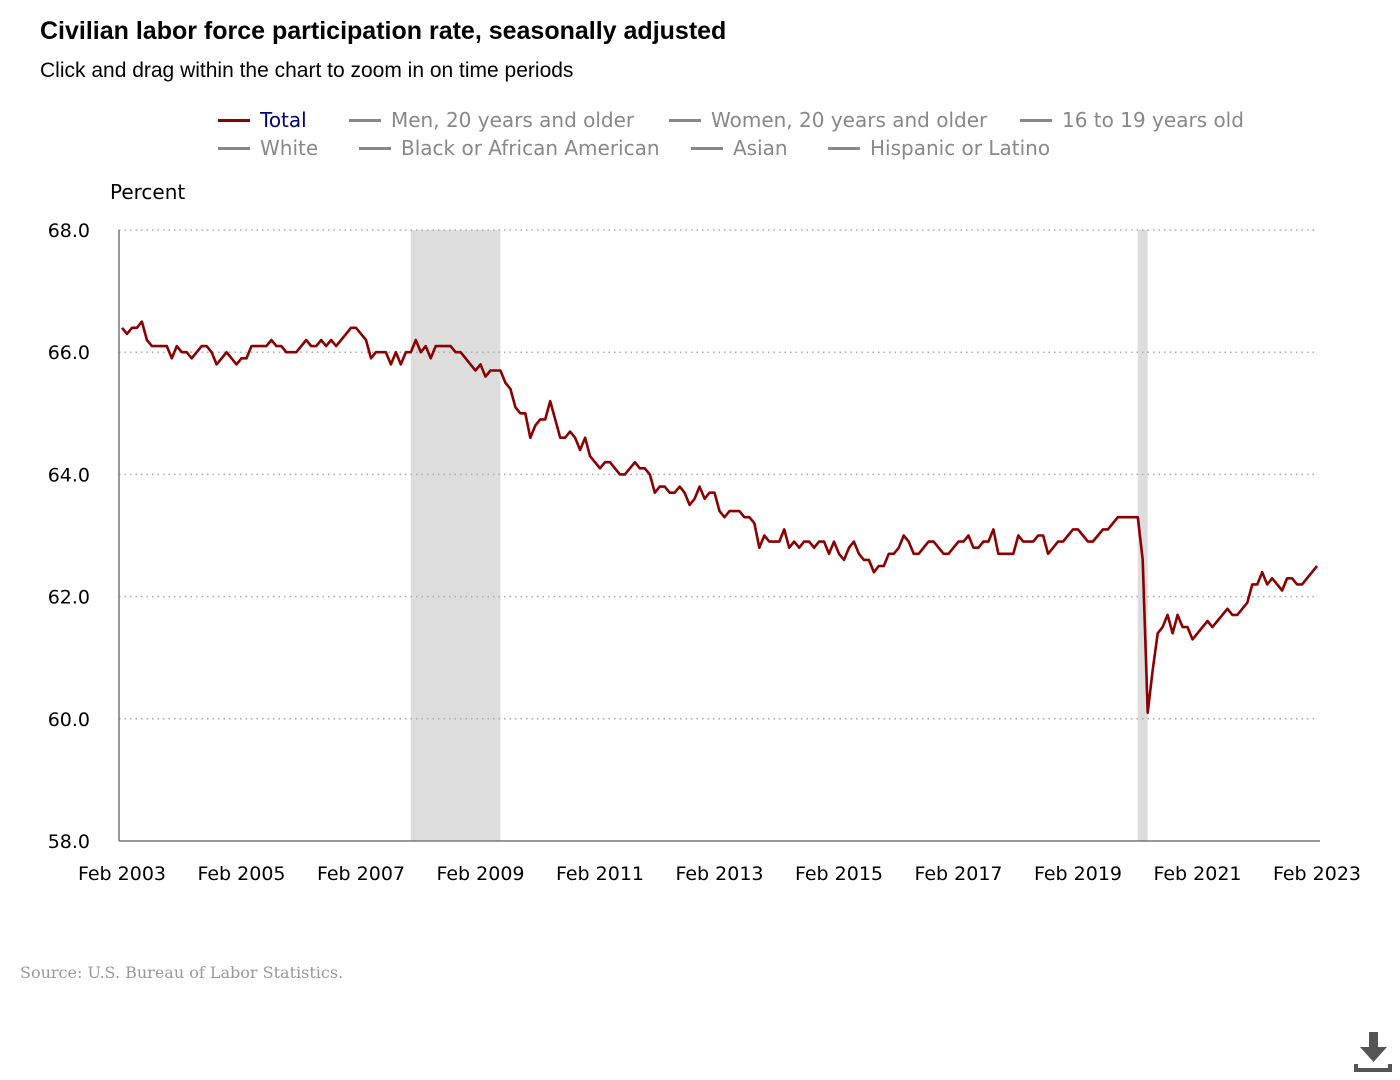  Describe the element at coordinates (283, 120) in the screenshot. I see `legend-label: Total` at that location.